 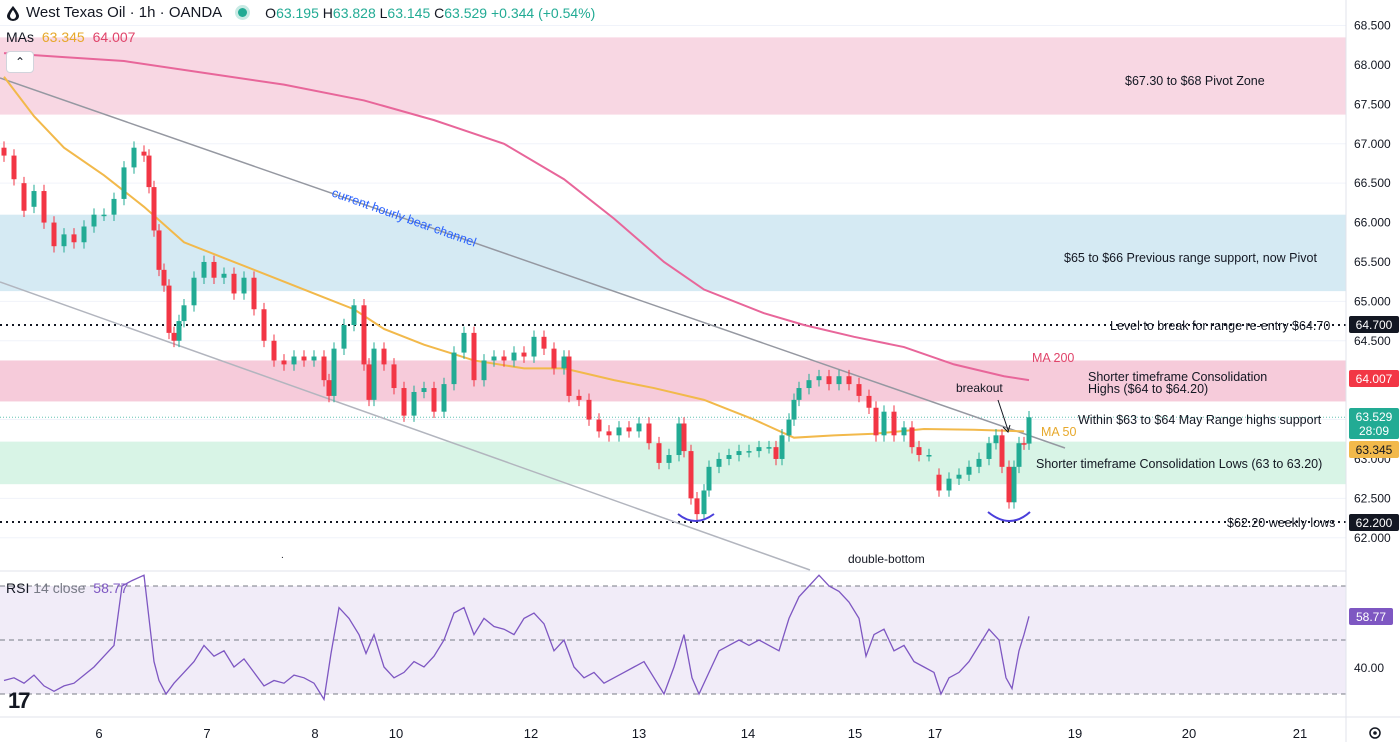 I want to click on rsi-legend: RSI 14 close 58.77, so click(x=67, y=588).